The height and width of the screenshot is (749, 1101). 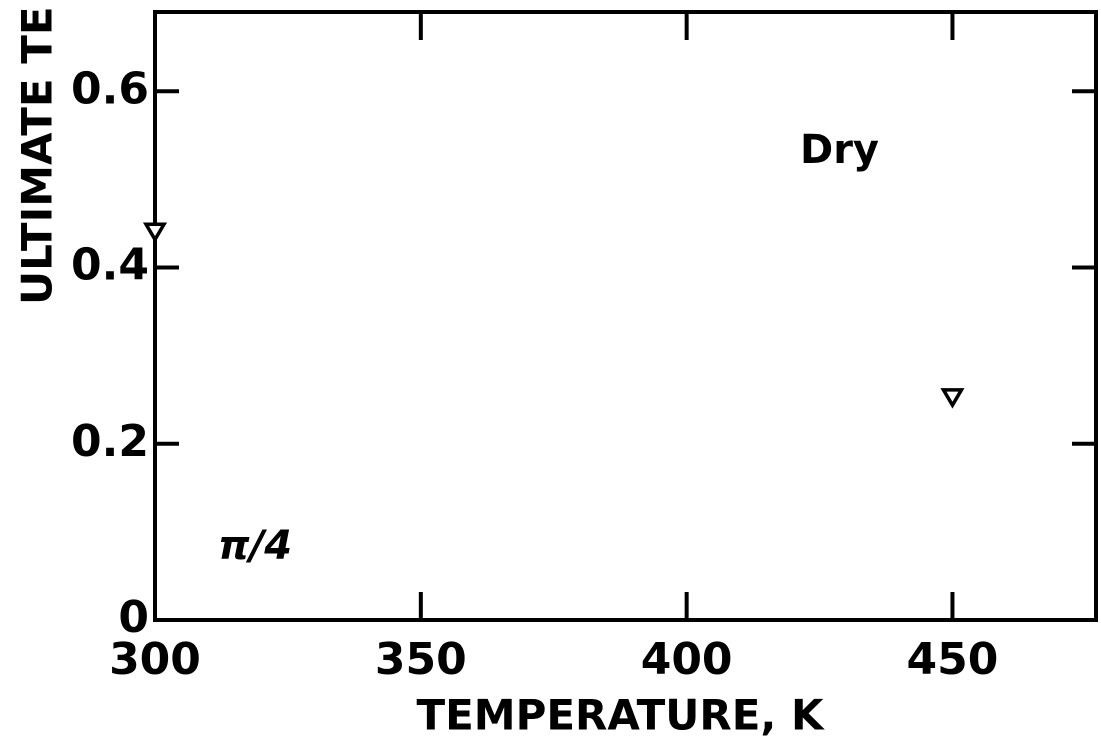 I want to click on y-tick-label: 0, so click(x=133, y=617).